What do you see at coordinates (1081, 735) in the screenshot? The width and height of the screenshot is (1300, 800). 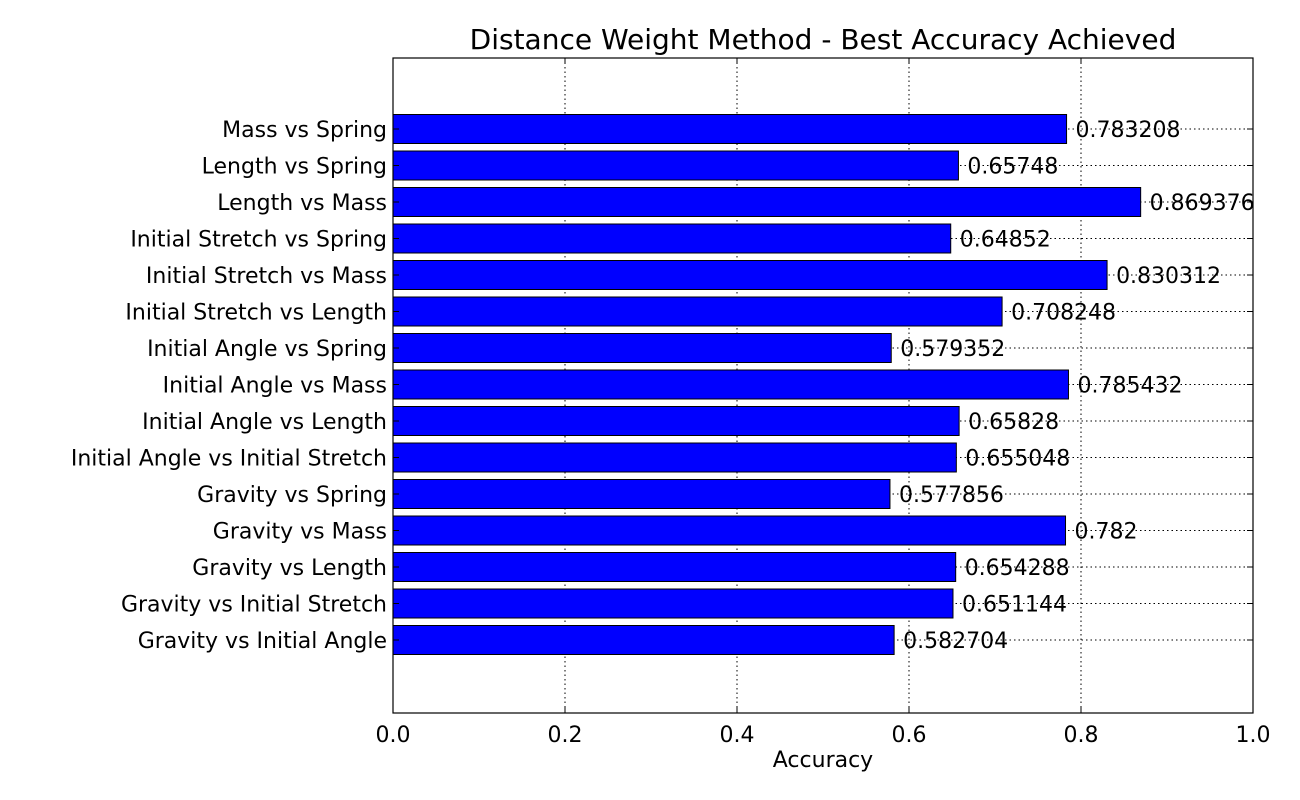 I see `x-tick-label: 0.8` at bounding box center [1081, 735].